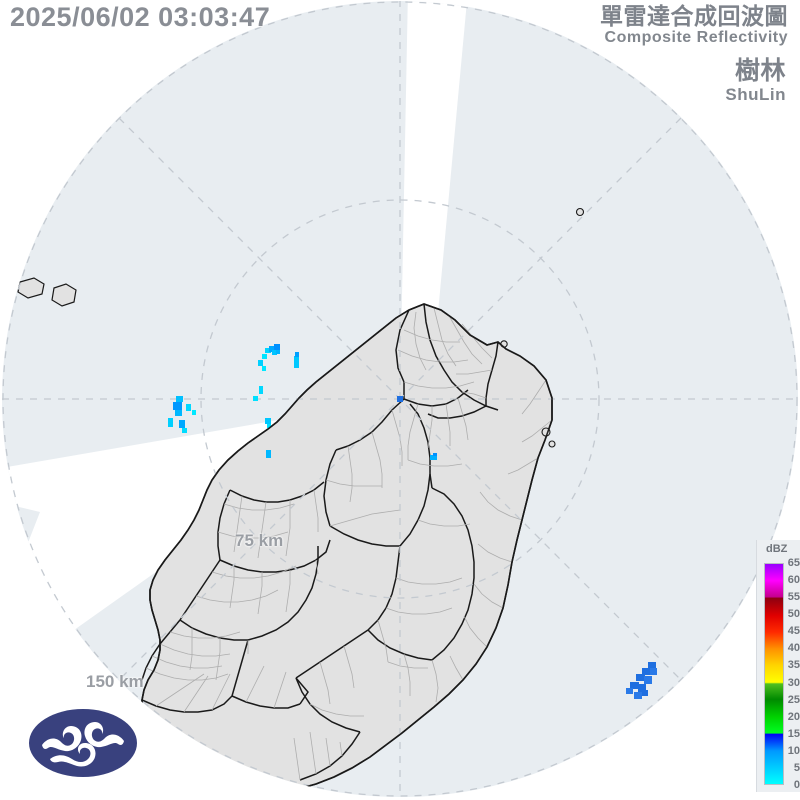  What do you see at coordinates (296, 360) in the screenshot?
I see `echo-nw-offshore-bar` at bounding box center [296, 360].